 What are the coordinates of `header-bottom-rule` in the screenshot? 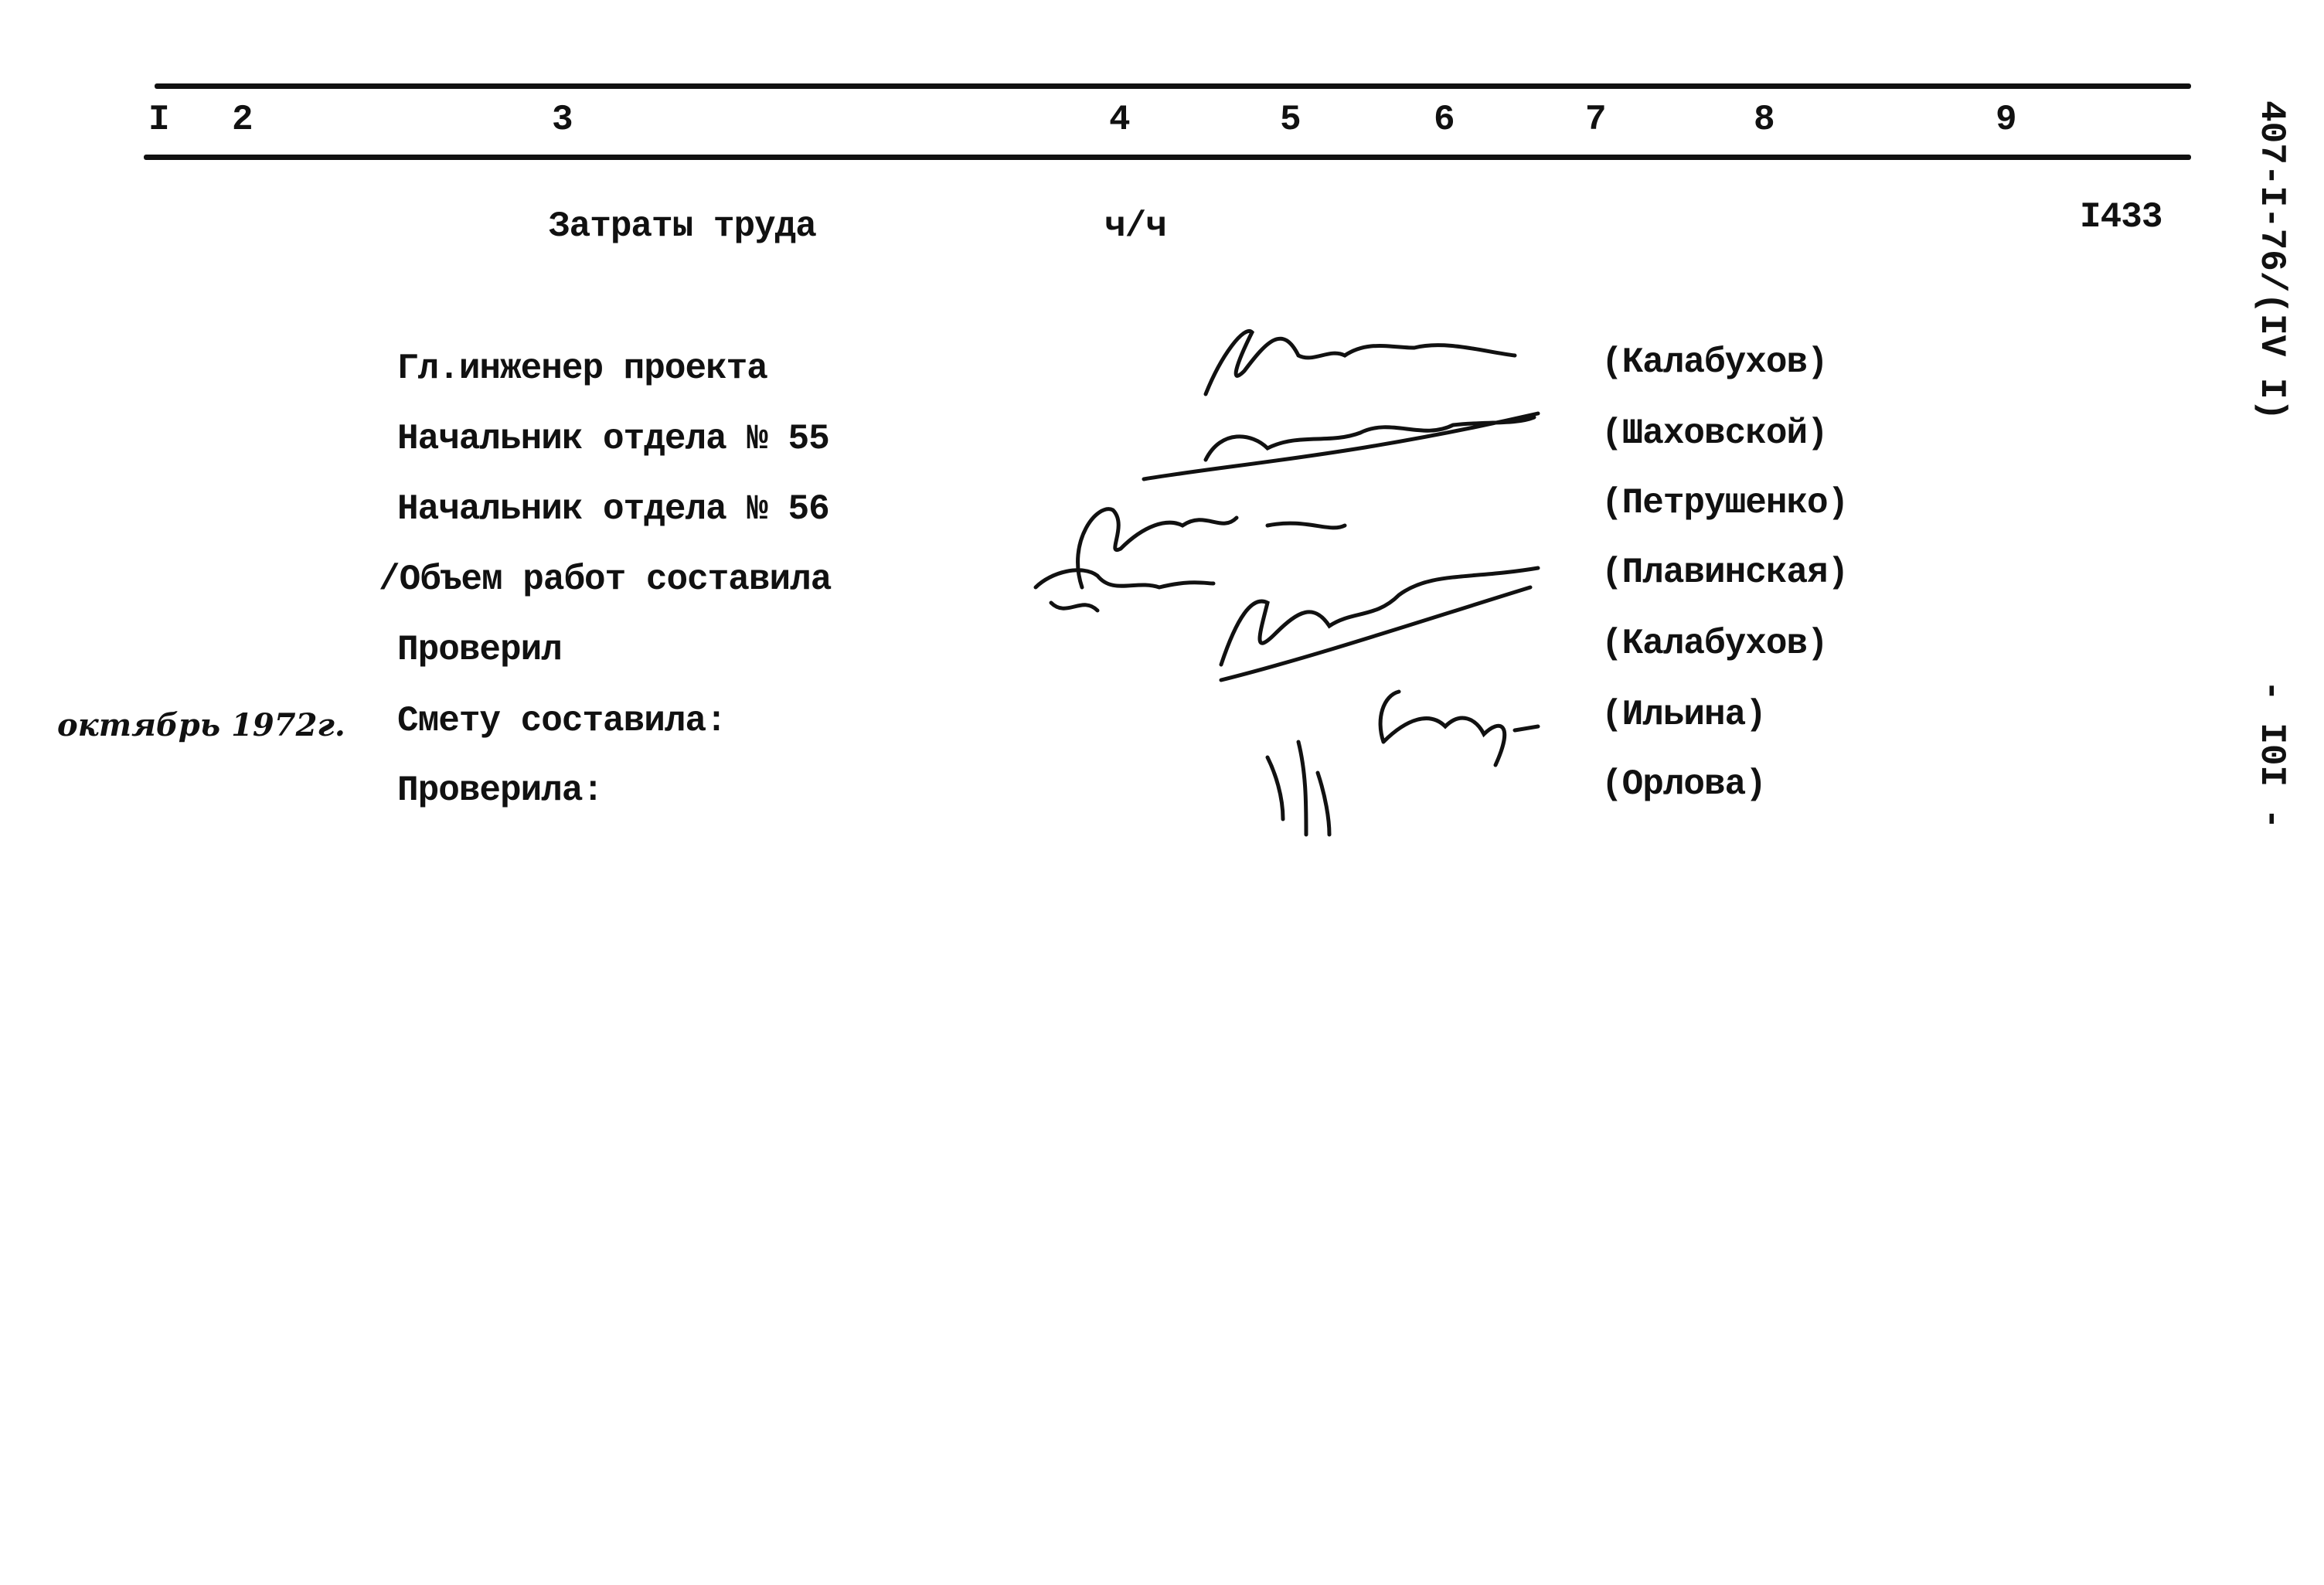 It's located at (1167, 157).